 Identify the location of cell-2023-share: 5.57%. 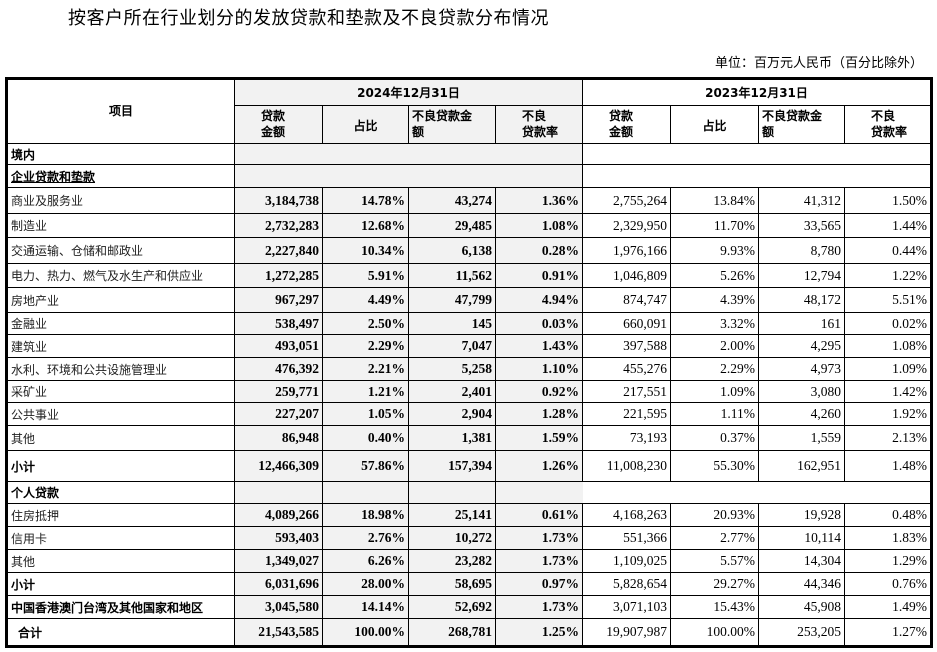
(714, 561).